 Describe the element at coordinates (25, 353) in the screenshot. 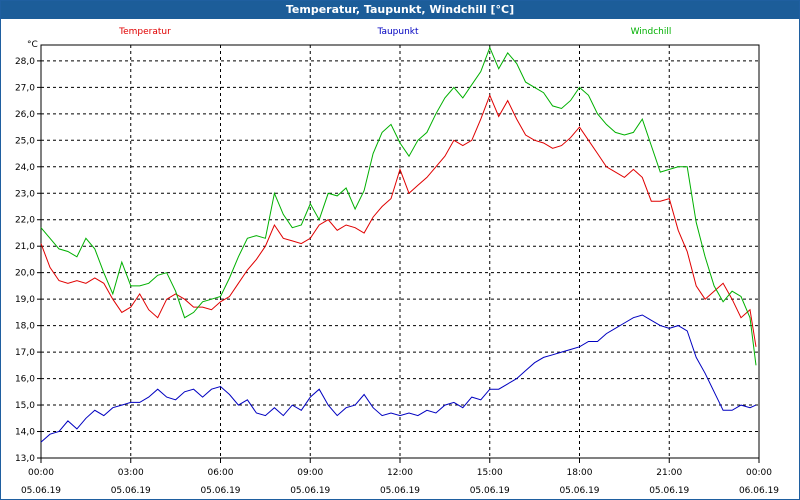

I see `y-tick-label: 17,0` at that location.